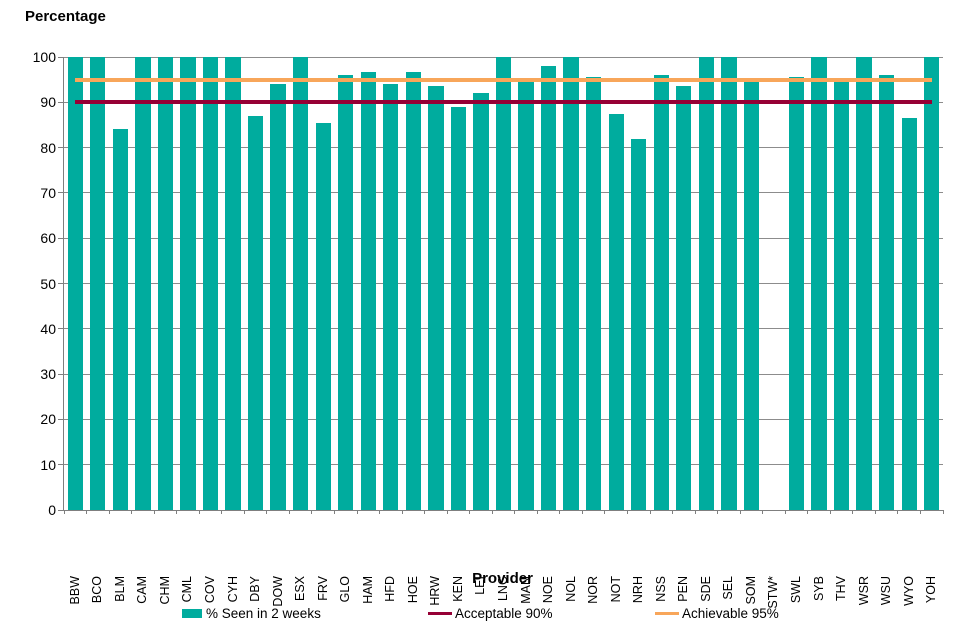 The width and height of the screenshot is (960, 640). I want to click on bar-CYH, so click(233, 283).